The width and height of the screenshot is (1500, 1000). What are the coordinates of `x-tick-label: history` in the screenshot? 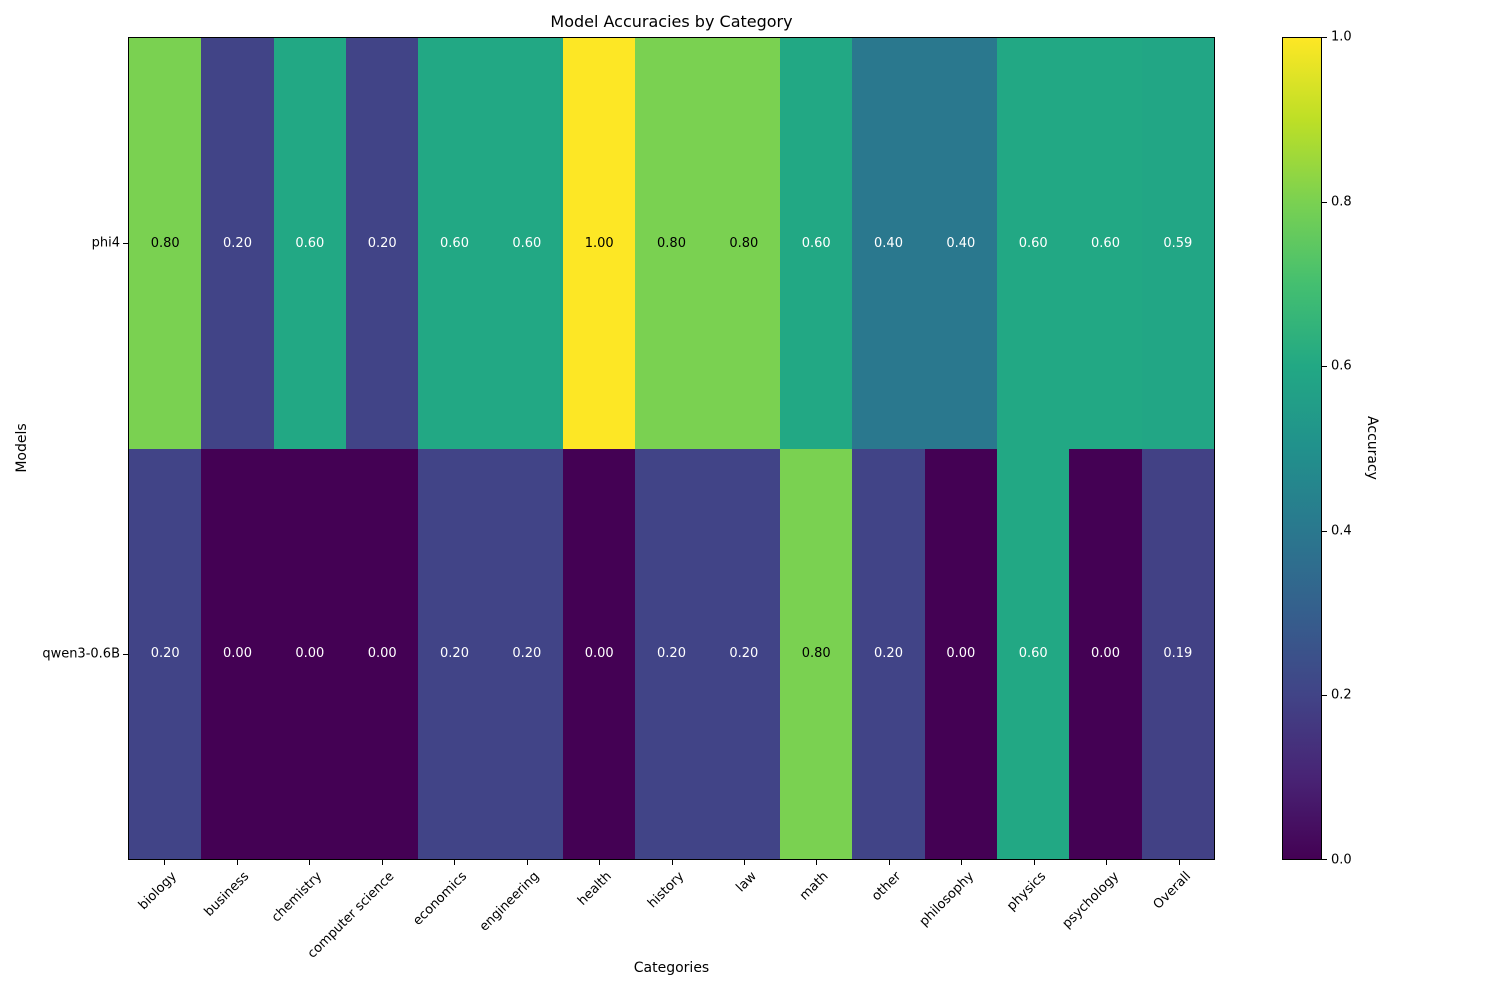 It's located at (666, 890).